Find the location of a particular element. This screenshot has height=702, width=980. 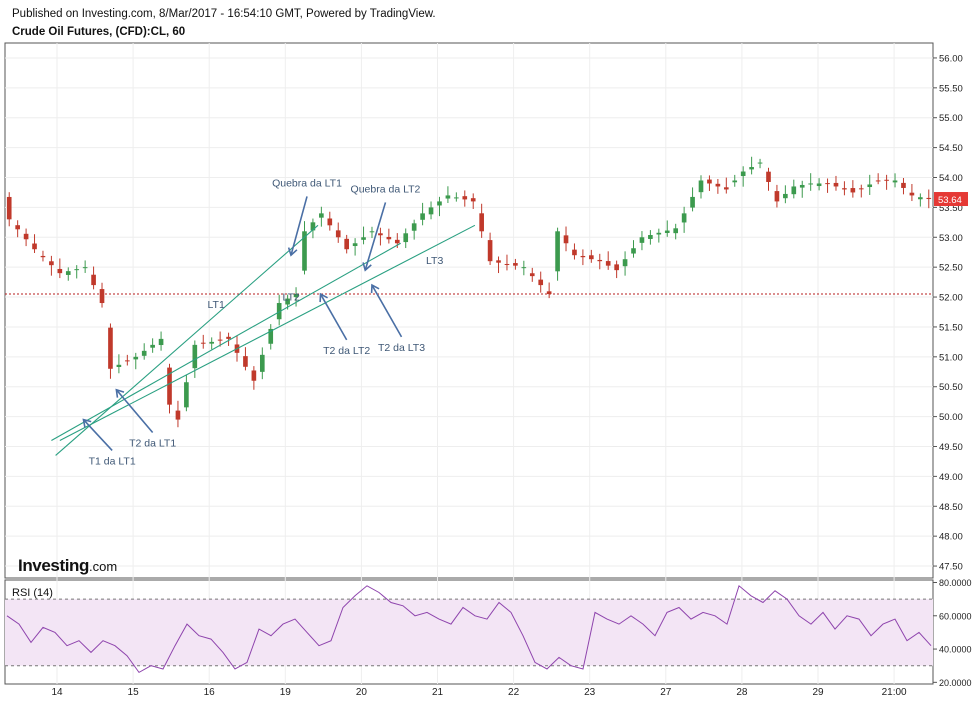

rsi-band is located at coordinates (469, 632).